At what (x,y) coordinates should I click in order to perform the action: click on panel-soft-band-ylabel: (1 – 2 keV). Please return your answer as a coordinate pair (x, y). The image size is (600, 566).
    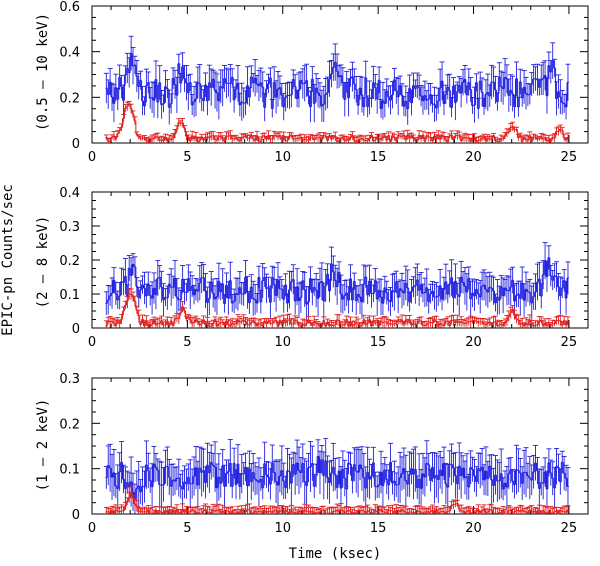
    Looking at the image, I should click on (43, 445).